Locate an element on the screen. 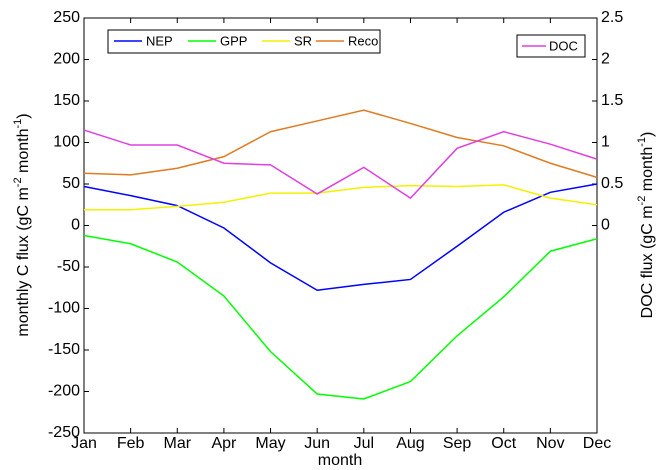 Image resolution: width=671 pixels, height=470 pixels. y-tick-label: -100 is located at coordinates (64, 308).